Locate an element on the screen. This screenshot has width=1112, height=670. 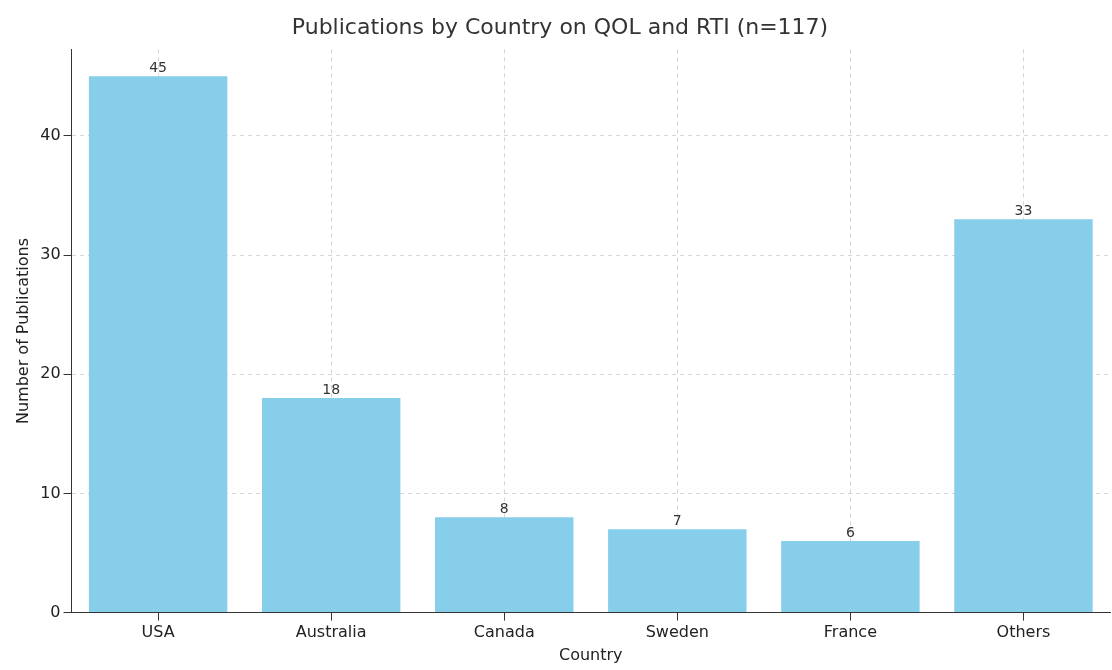
x-tick-label: USA is located at coordinates (158, 632).